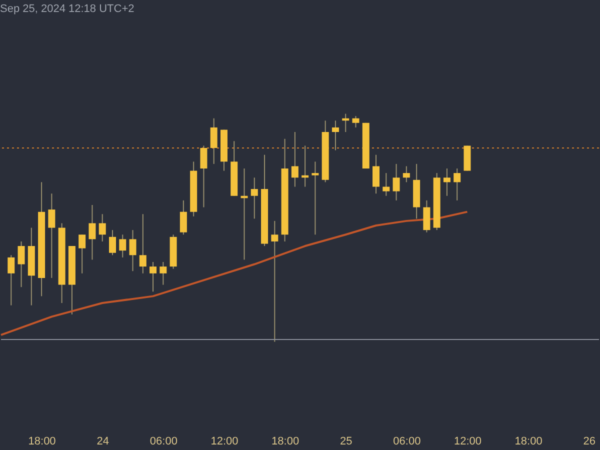 The image size is (600, 450). Describe the element at coordinates (589, 442) in the screenshot. I see `x-tick-label: 26` at that location.